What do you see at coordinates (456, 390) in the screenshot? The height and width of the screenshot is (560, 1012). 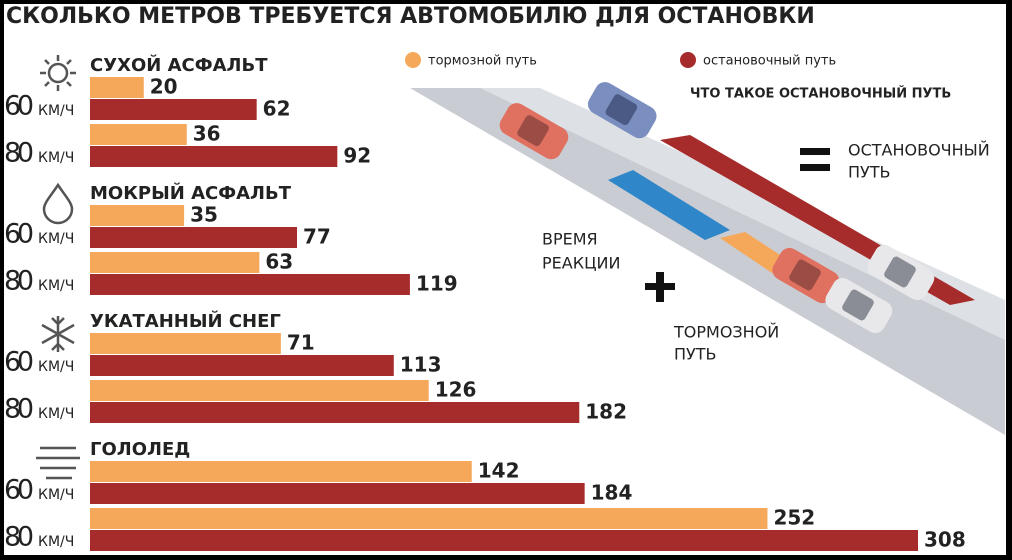 I see `value-label: 126` at bounding box center [456, 390].